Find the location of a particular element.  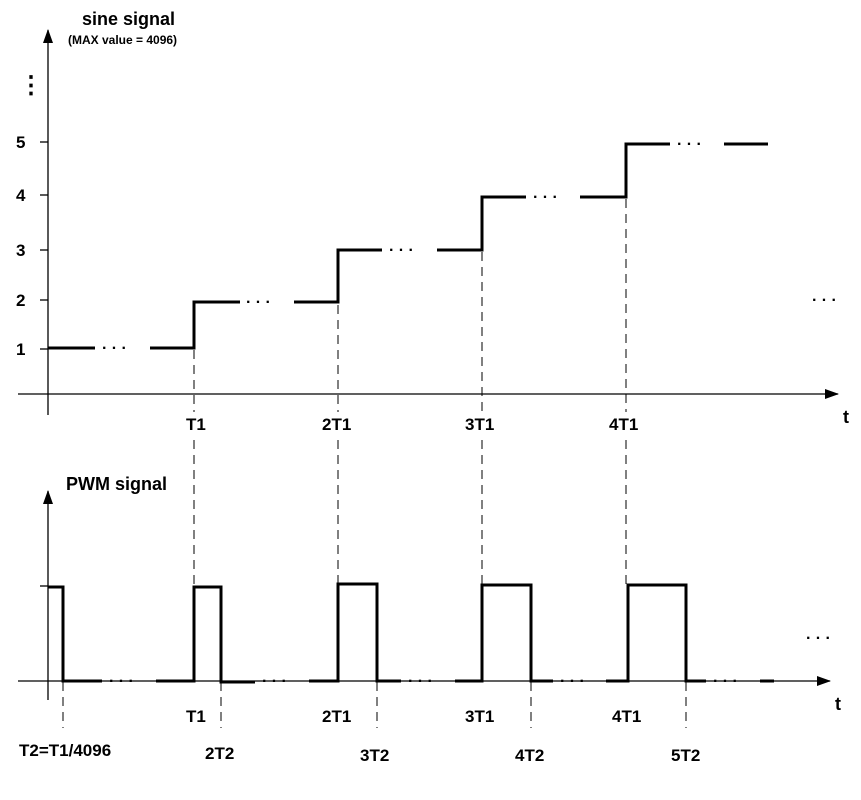

bottom-x-axis-label: t is located at coordinates (838, 704).